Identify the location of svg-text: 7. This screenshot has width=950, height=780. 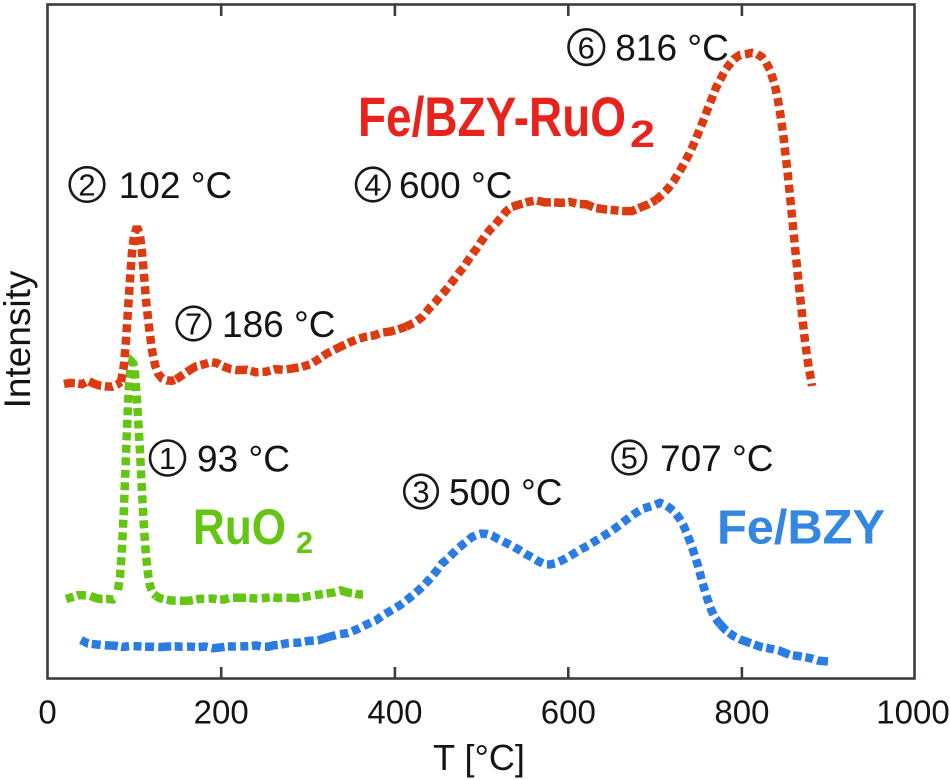
(193, 324).